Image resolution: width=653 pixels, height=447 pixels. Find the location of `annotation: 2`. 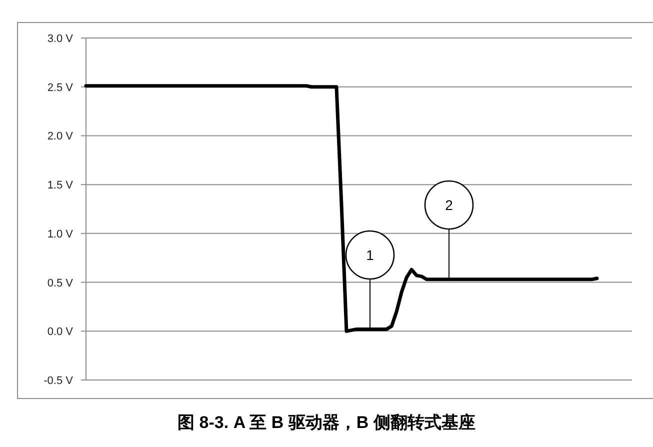

annotation: 2 is located at coordinates (449, 205).